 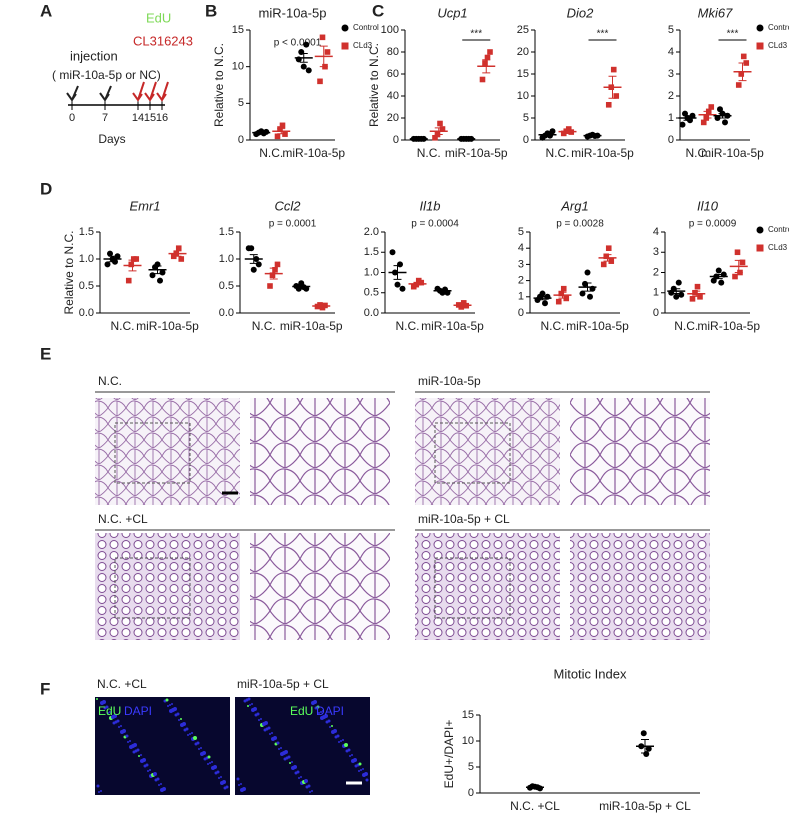 I want to click on y-tick-label: 0, so click(x=241, y=140).